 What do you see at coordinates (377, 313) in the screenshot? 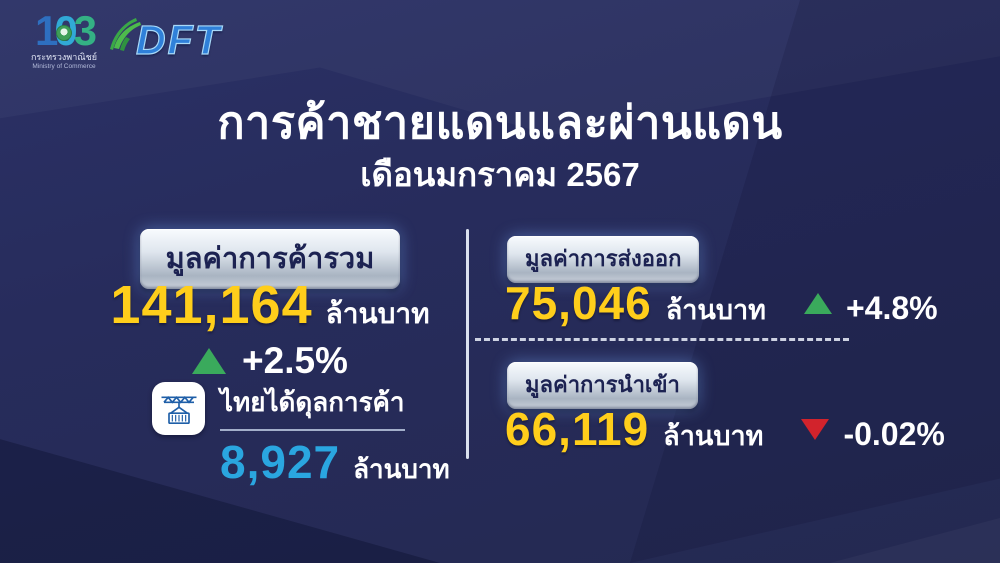
I see `total-trade-unit: ล้านบาท` at bounding box center [377, 313].